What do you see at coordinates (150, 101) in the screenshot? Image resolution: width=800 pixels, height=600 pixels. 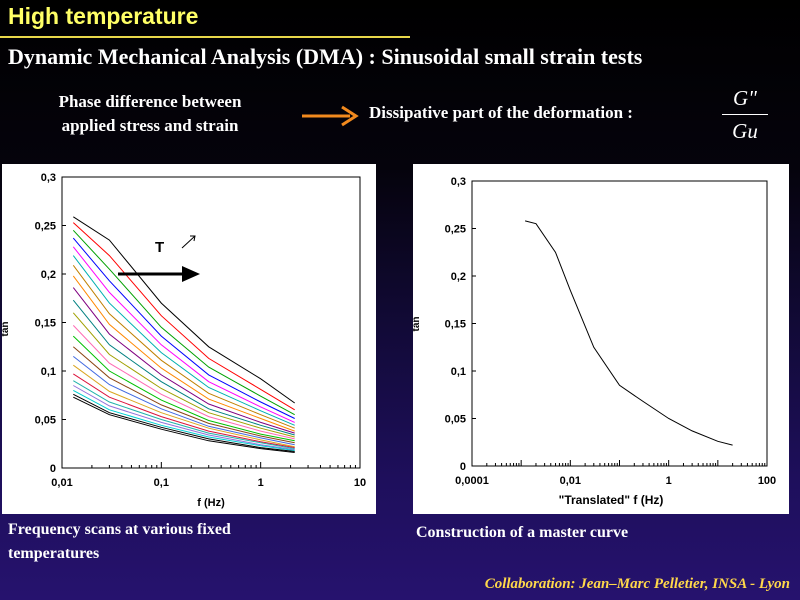 I see `phase-line-1: Phase difference between` at bounding box center [150, 101].